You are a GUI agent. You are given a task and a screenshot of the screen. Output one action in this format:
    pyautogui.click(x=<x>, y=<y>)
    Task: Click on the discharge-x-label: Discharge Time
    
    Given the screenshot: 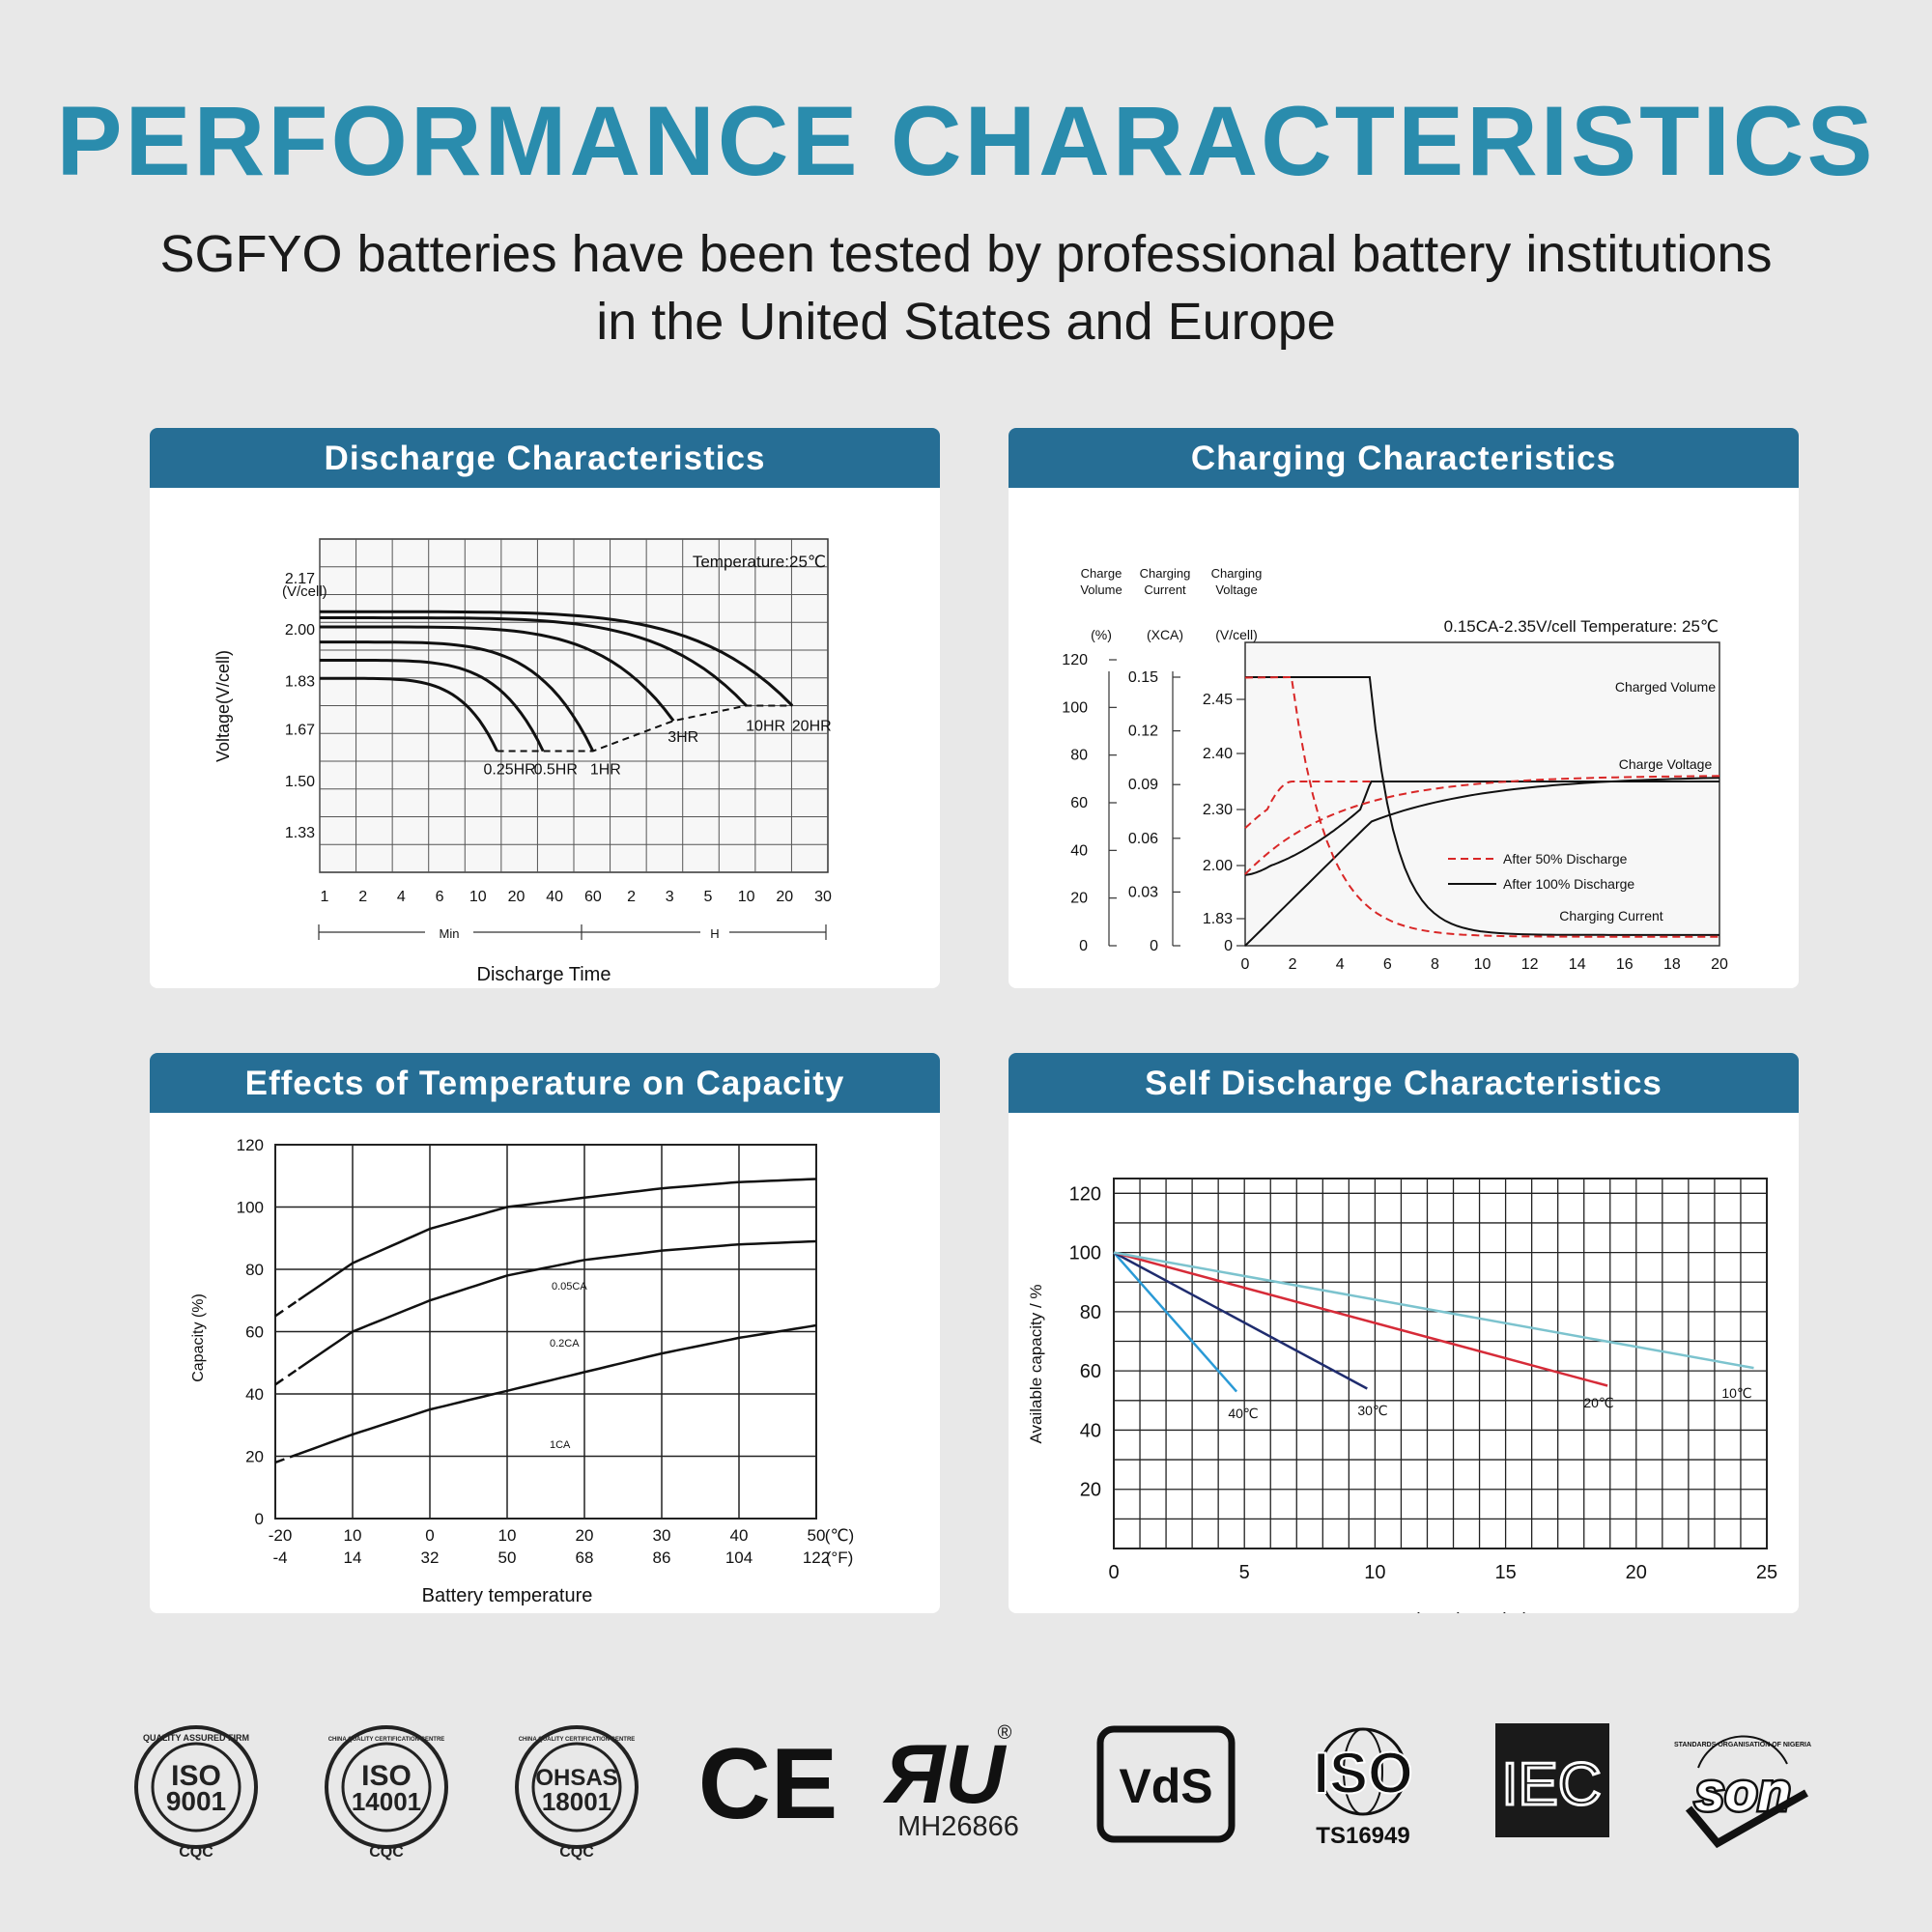 What is the action you would take?
    pyautogui.click(x=544, y=974)
    